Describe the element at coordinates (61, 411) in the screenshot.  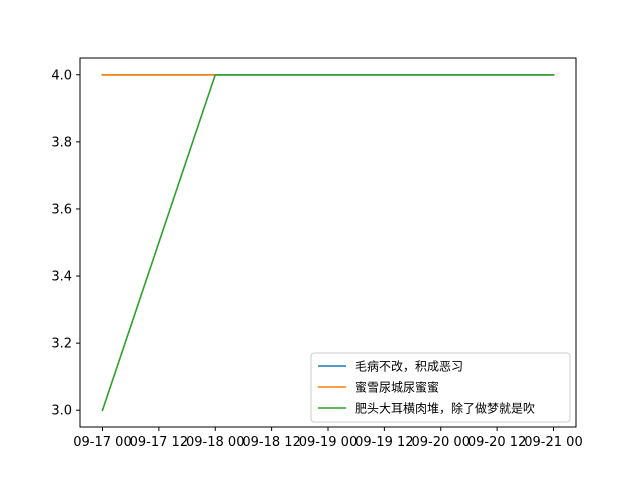
I see `y-tick-label: 3.0` at that location.